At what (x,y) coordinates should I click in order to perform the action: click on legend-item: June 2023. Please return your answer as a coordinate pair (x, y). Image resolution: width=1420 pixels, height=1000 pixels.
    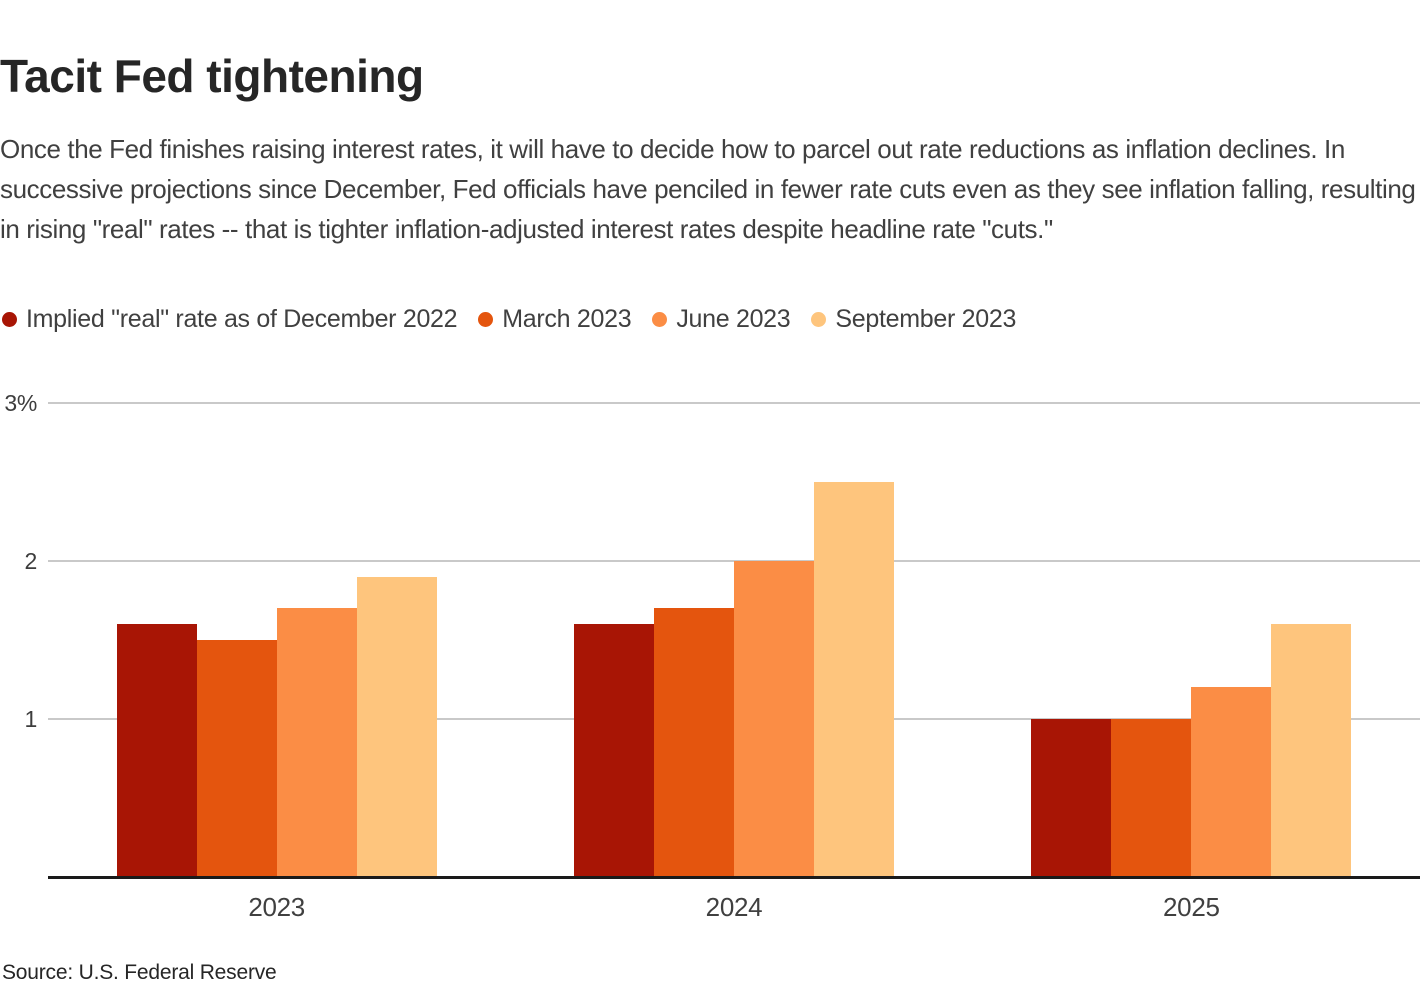
    Looking at the image, I should click on (721, 319).